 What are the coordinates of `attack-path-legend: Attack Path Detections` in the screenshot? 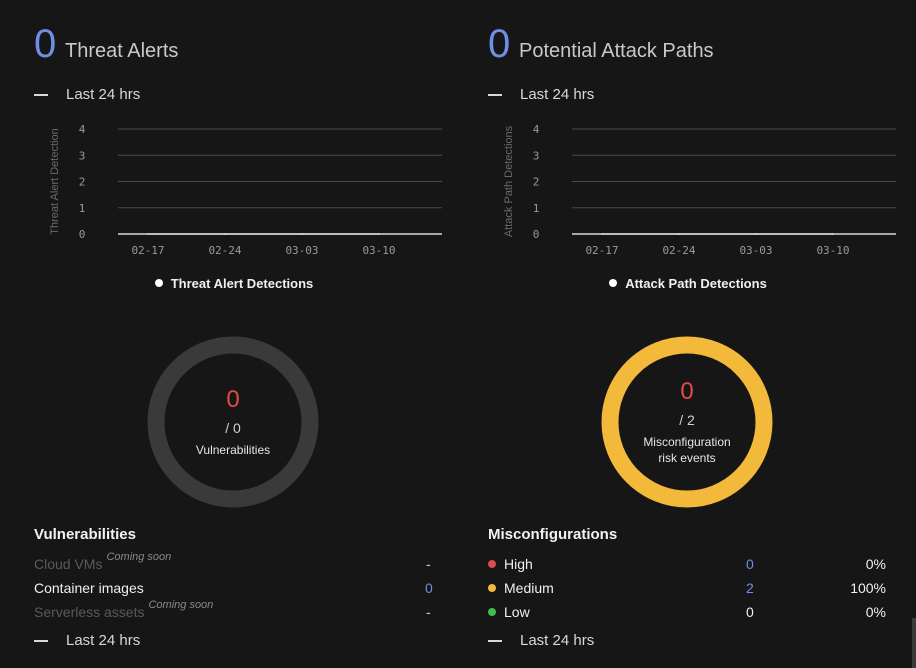 It's located at (688, 283).